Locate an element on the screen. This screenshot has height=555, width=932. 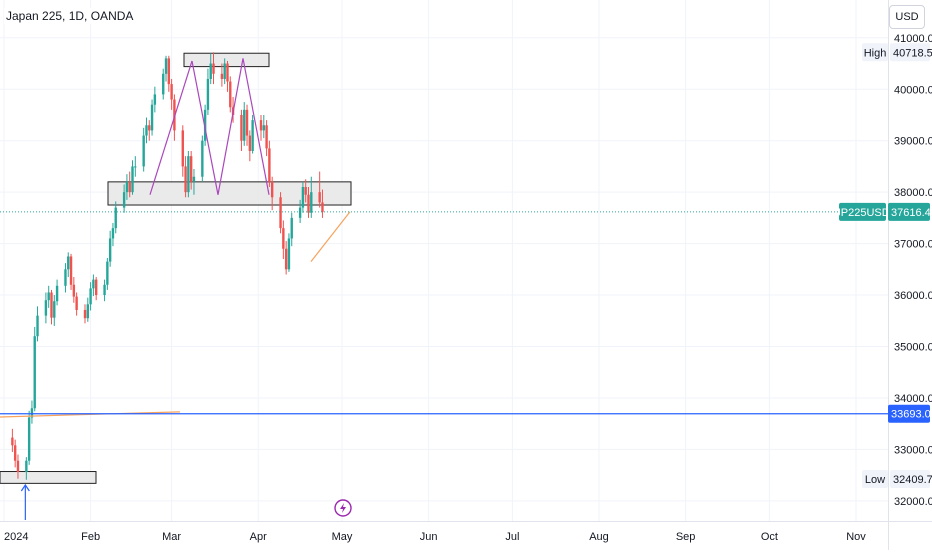
currency-button: USD is located at coordinates (907, 17).